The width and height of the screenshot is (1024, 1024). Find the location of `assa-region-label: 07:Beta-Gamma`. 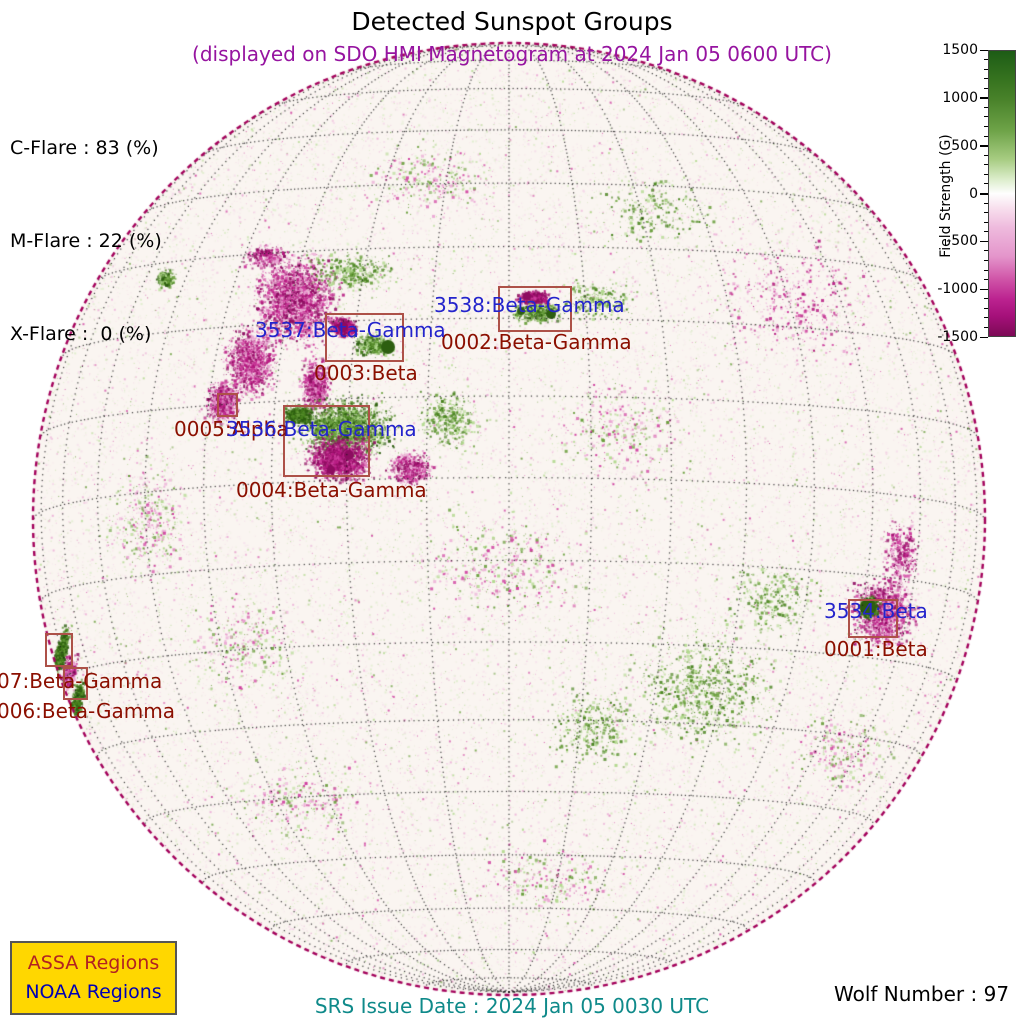

assa-region-label: 07:Beta-Gamma is located at coordinates (81, 681).